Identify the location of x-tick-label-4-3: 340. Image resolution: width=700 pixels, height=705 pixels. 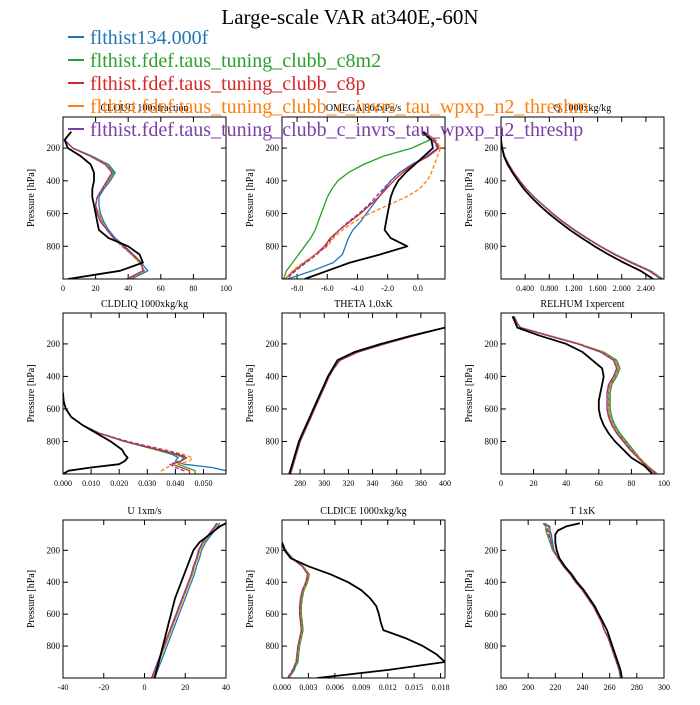
(373, 483).